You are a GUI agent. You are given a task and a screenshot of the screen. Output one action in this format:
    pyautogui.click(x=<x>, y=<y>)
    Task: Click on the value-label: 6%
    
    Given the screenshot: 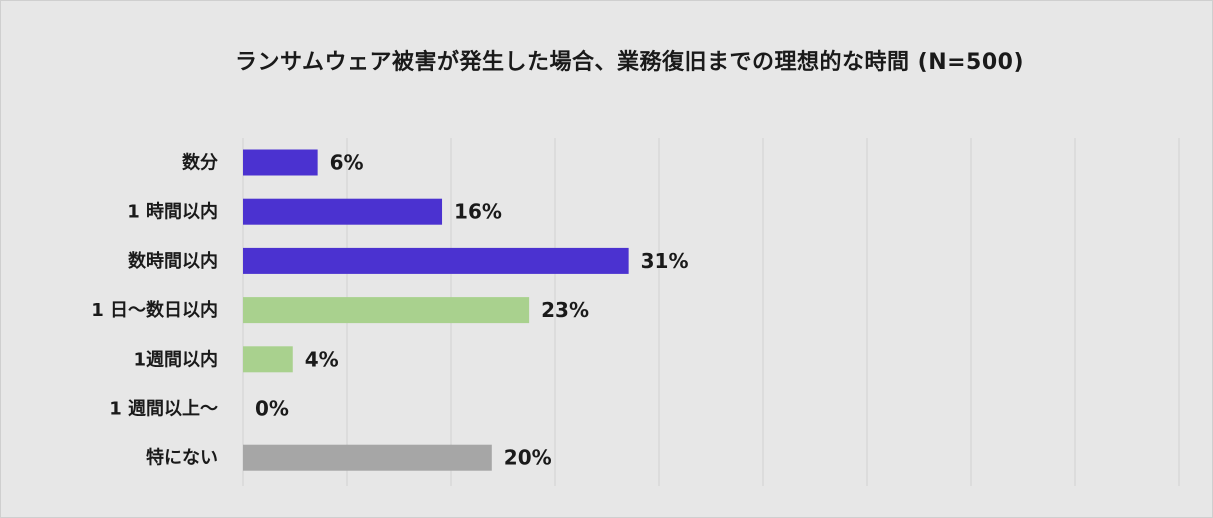 What is the action you would take?
    pyautogui.click(x=347, y=163)
    